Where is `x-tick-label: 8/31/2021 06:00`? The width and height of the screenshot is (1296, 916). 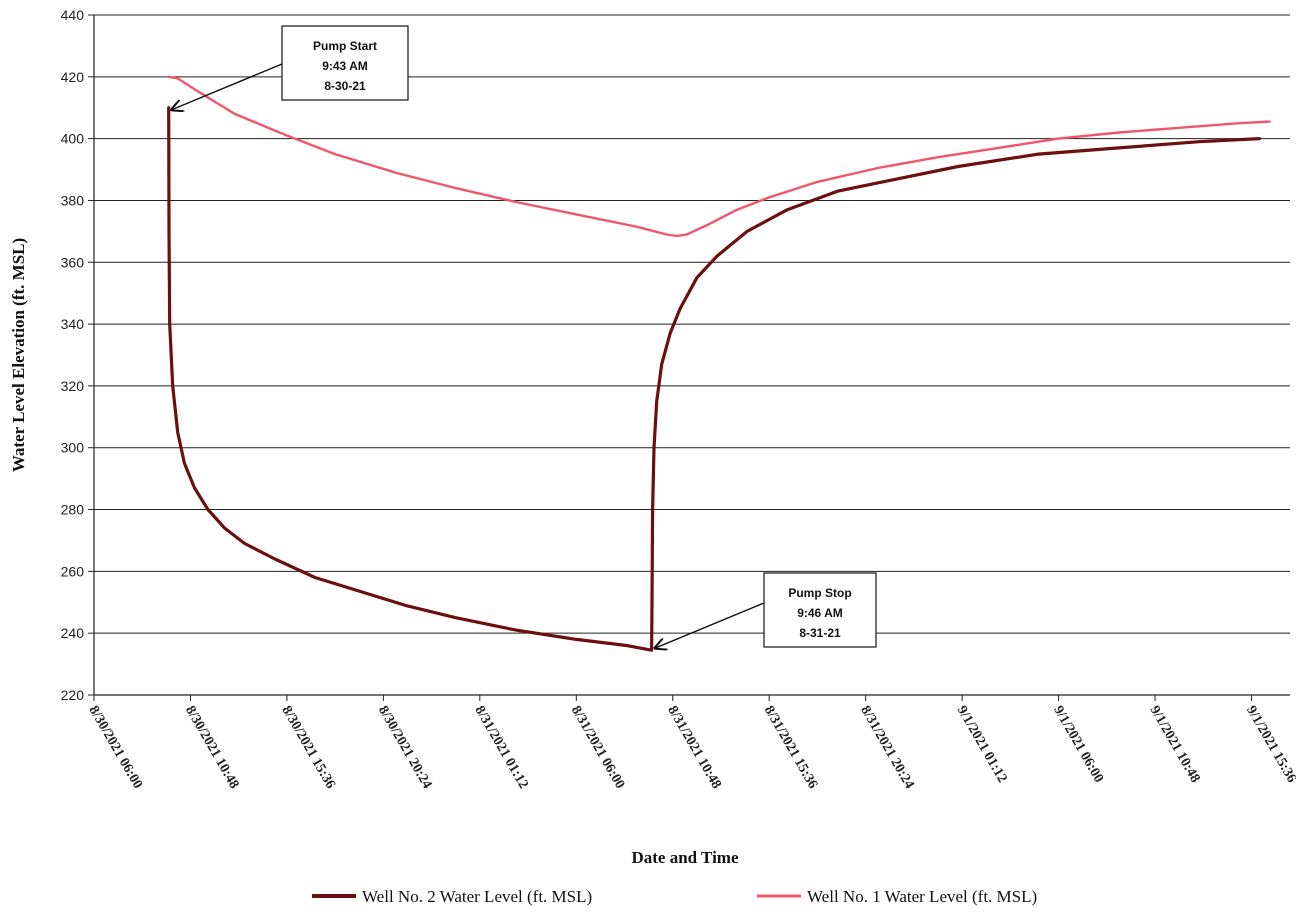 x-tick-label: 8/31/2021 06:00 is located at coordinates (597, 748).